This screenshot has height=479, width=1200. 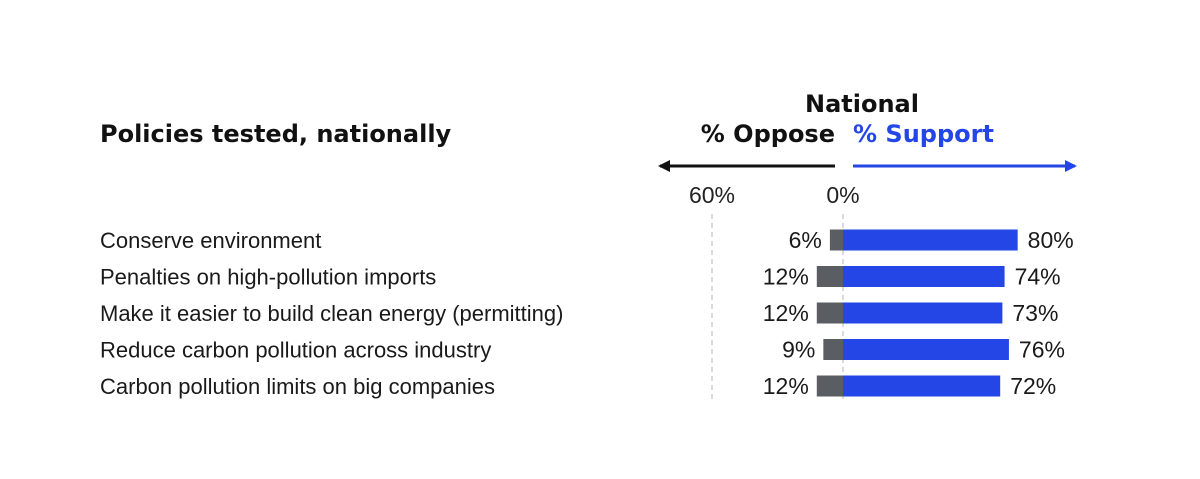 What do you see at coordinates (276, 134) in the screenshot?
I see `chart-title: Policies tested, nationally` at bounding box center [276, 134].